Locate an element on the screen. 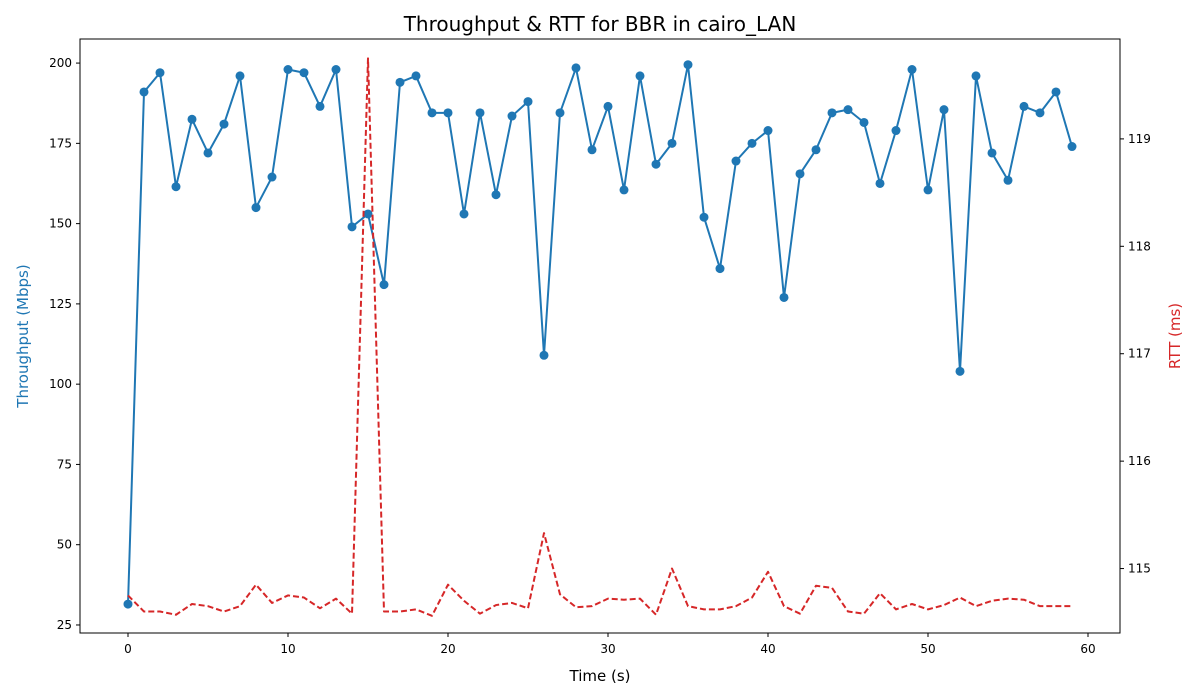 The height and width of the screenshot is (700, 1200). x-tick-label: 10 is located at coordinates (287, 649).